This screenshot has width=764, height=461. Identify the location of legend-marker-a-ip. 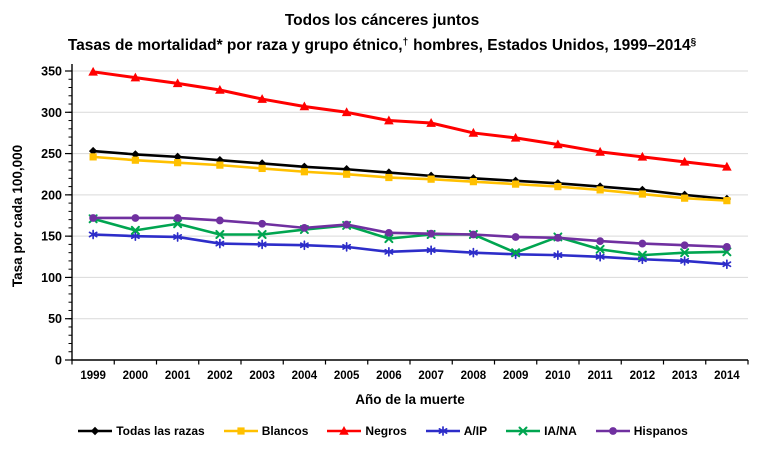
(443, 431).